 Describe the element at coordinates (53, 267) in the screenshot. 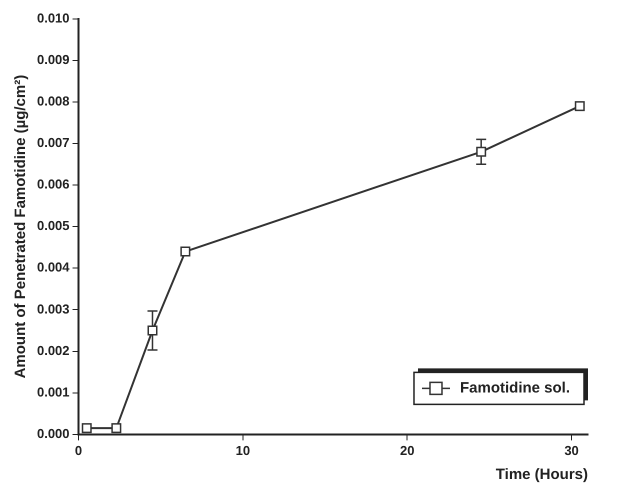

I see `y-tick-label: 0.004` at that location.